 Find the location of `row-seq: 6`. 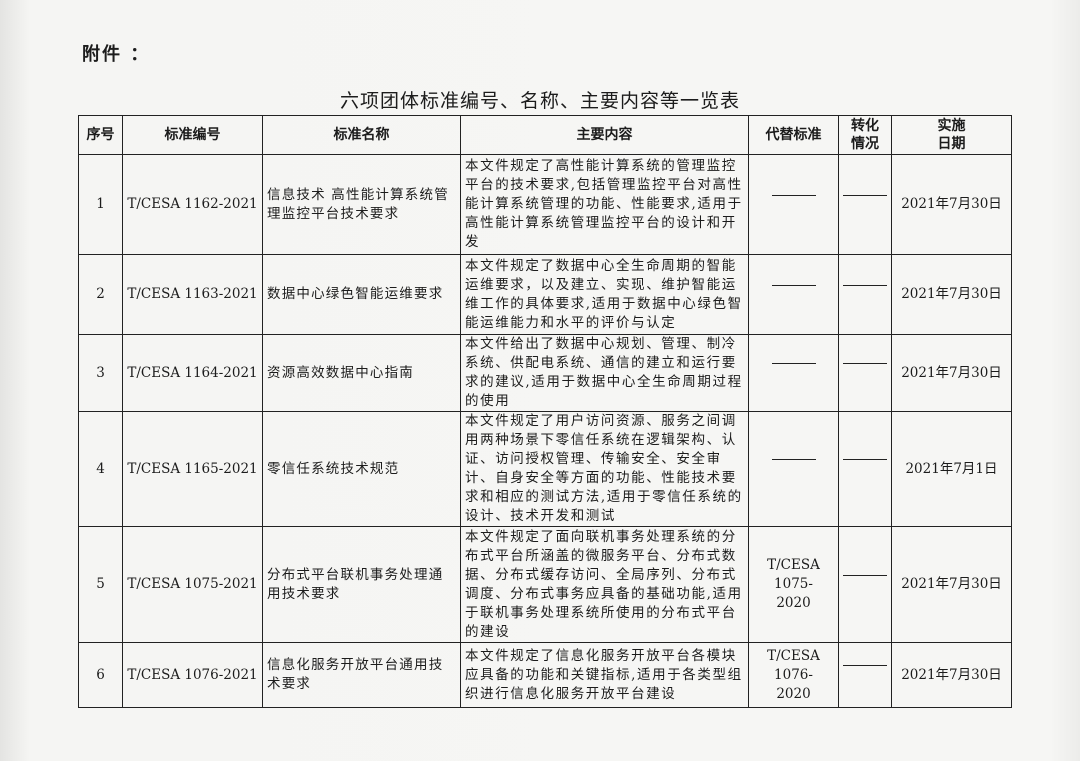

row-seq: 6 is located at coordinates (100, 675).